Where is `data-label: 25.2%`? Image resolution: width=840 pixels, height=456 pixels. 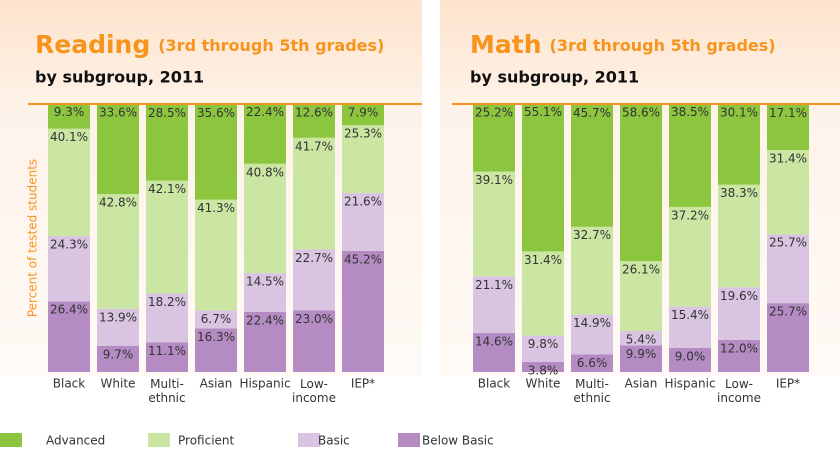 data-label: 25.2% is located at coordinates (494, 113).